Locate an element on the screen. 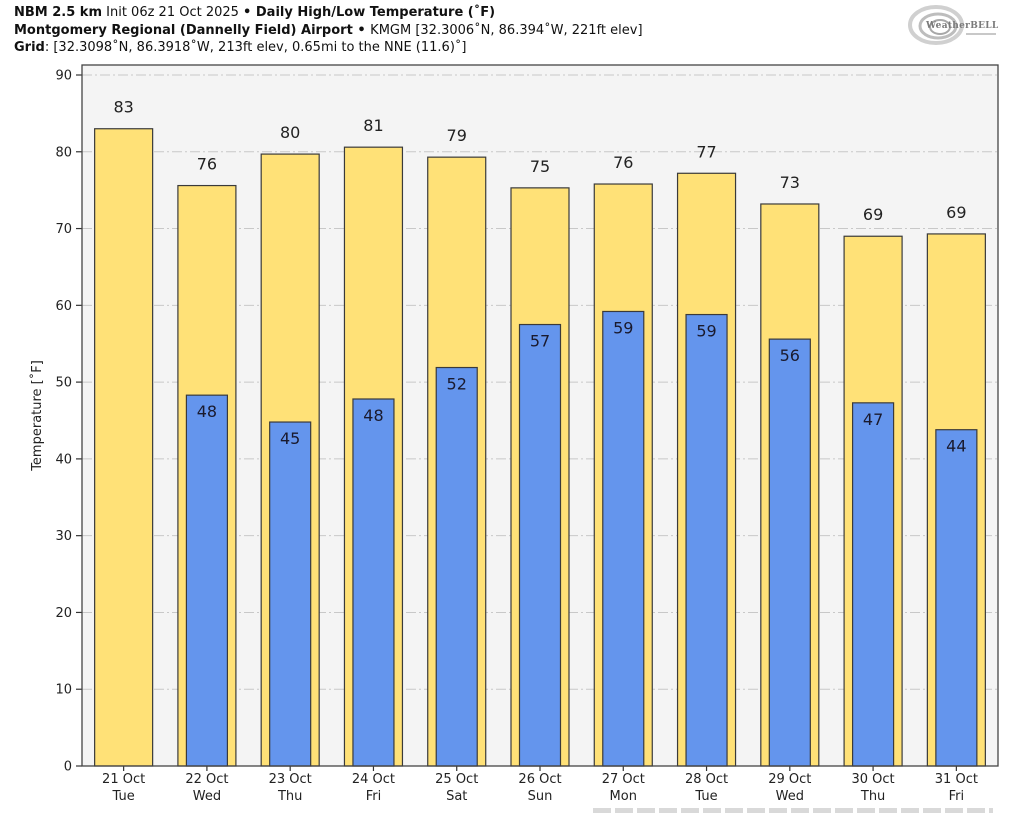  chart-title: Daily High/Low Temperature (˚F) is located at coordinates (373, 12).